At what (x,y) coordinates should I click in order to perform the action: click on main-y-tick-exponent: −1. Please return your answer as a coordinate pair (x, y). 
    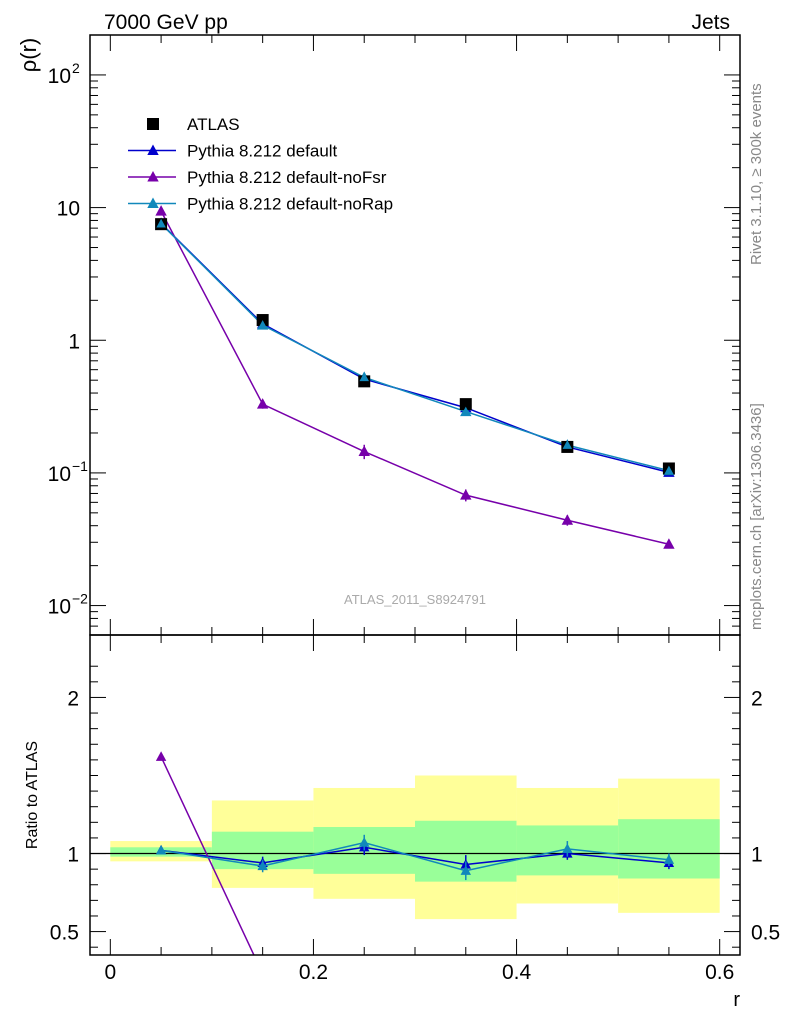
    Looking at the image, I should click on (80, 466).